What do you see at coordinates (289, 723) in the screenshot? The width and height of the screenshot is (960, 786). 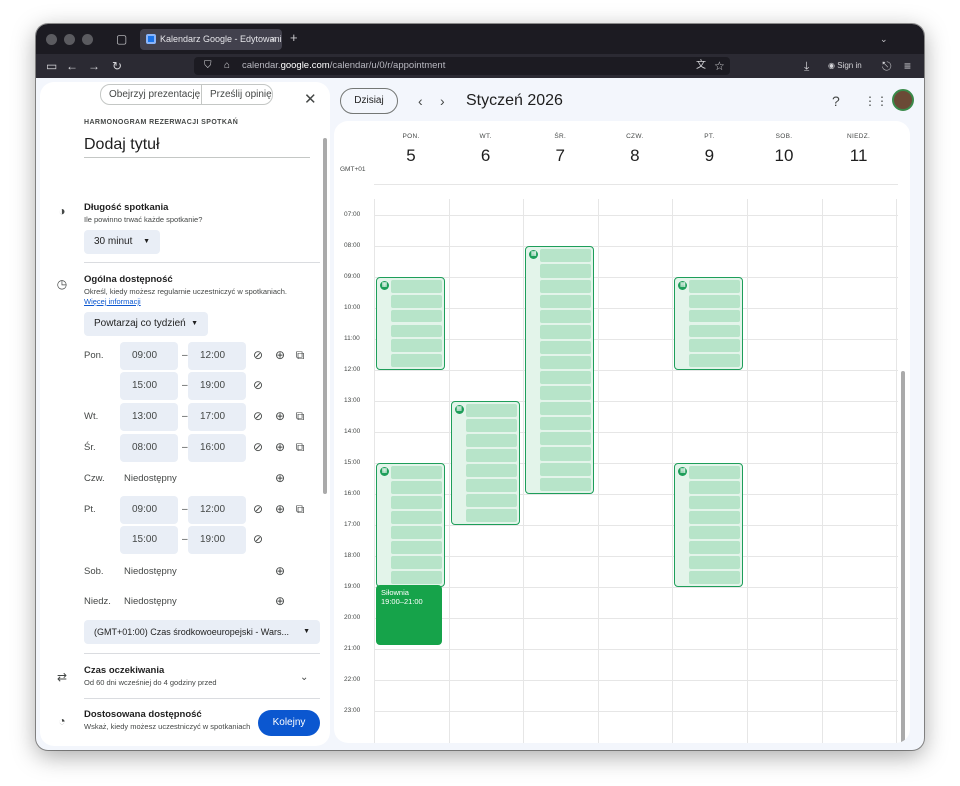 I see `next-button: Kolejny` at bounding box center [289, 723].